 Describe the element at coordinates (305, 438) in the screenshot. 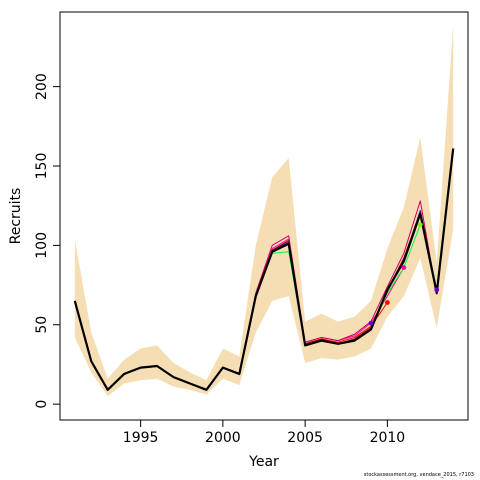

I see `x-tick-label-2005: 2005` at that location.